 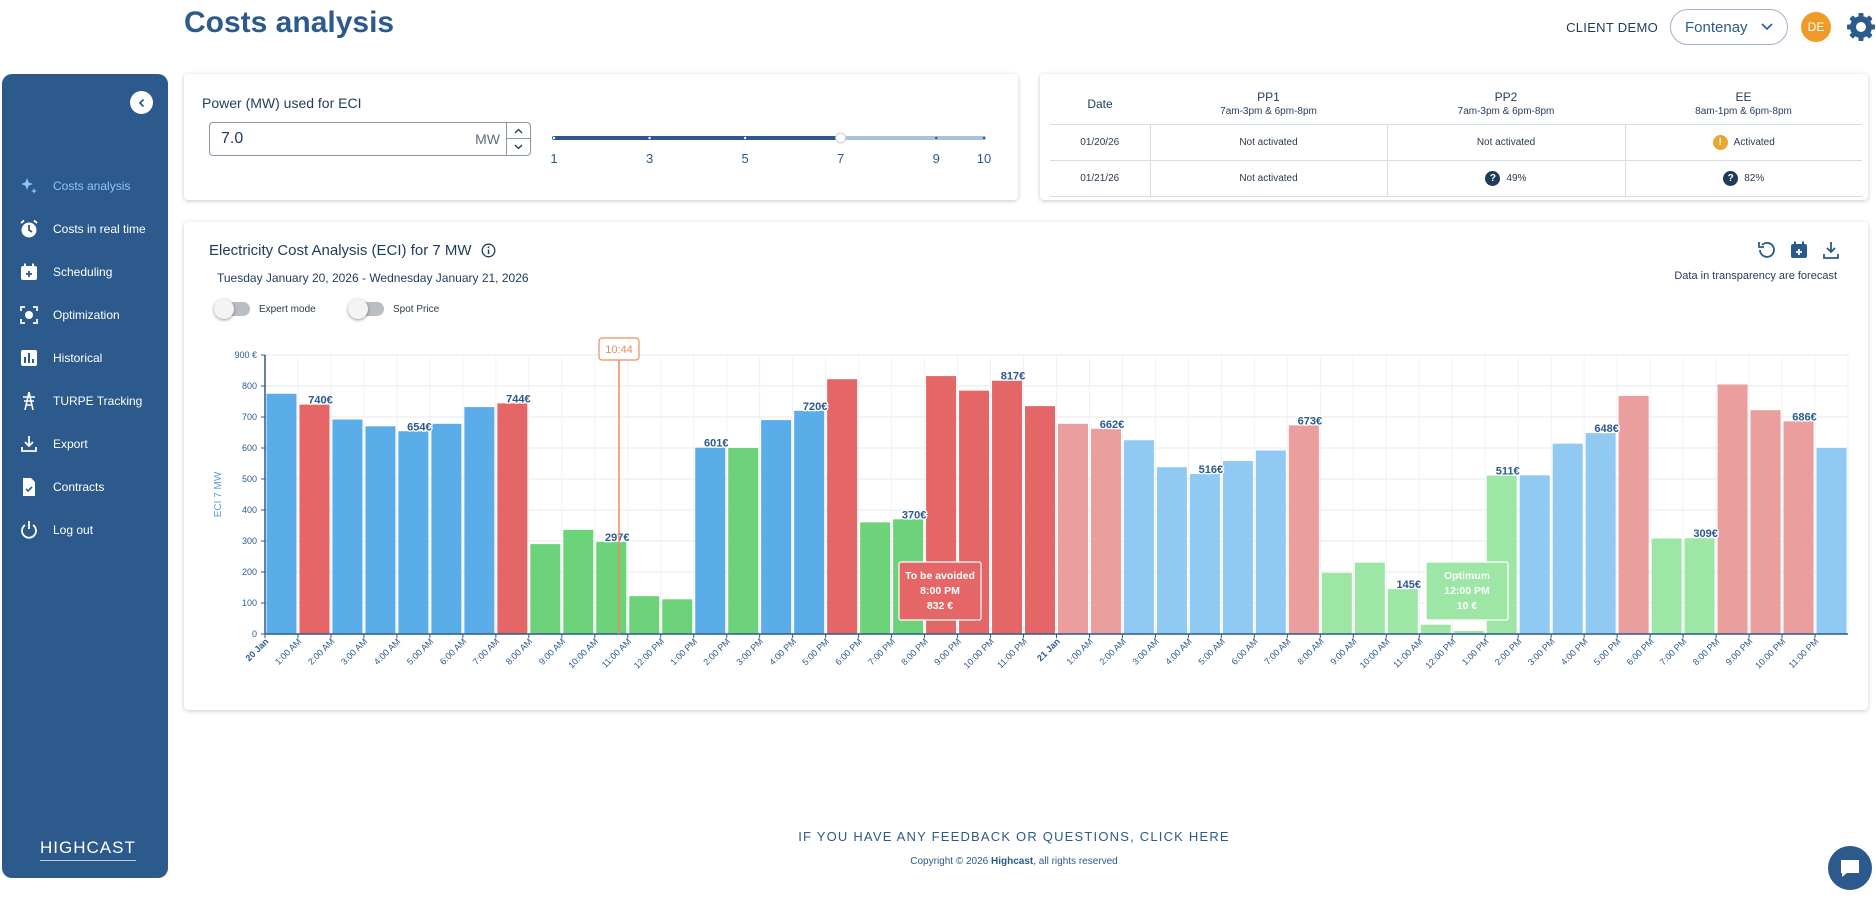 What do you see at coordinates (1244, 651) in the screenshot?
I see `x-tick-label: 6:00 AM` at bounding box center [1244, 651].